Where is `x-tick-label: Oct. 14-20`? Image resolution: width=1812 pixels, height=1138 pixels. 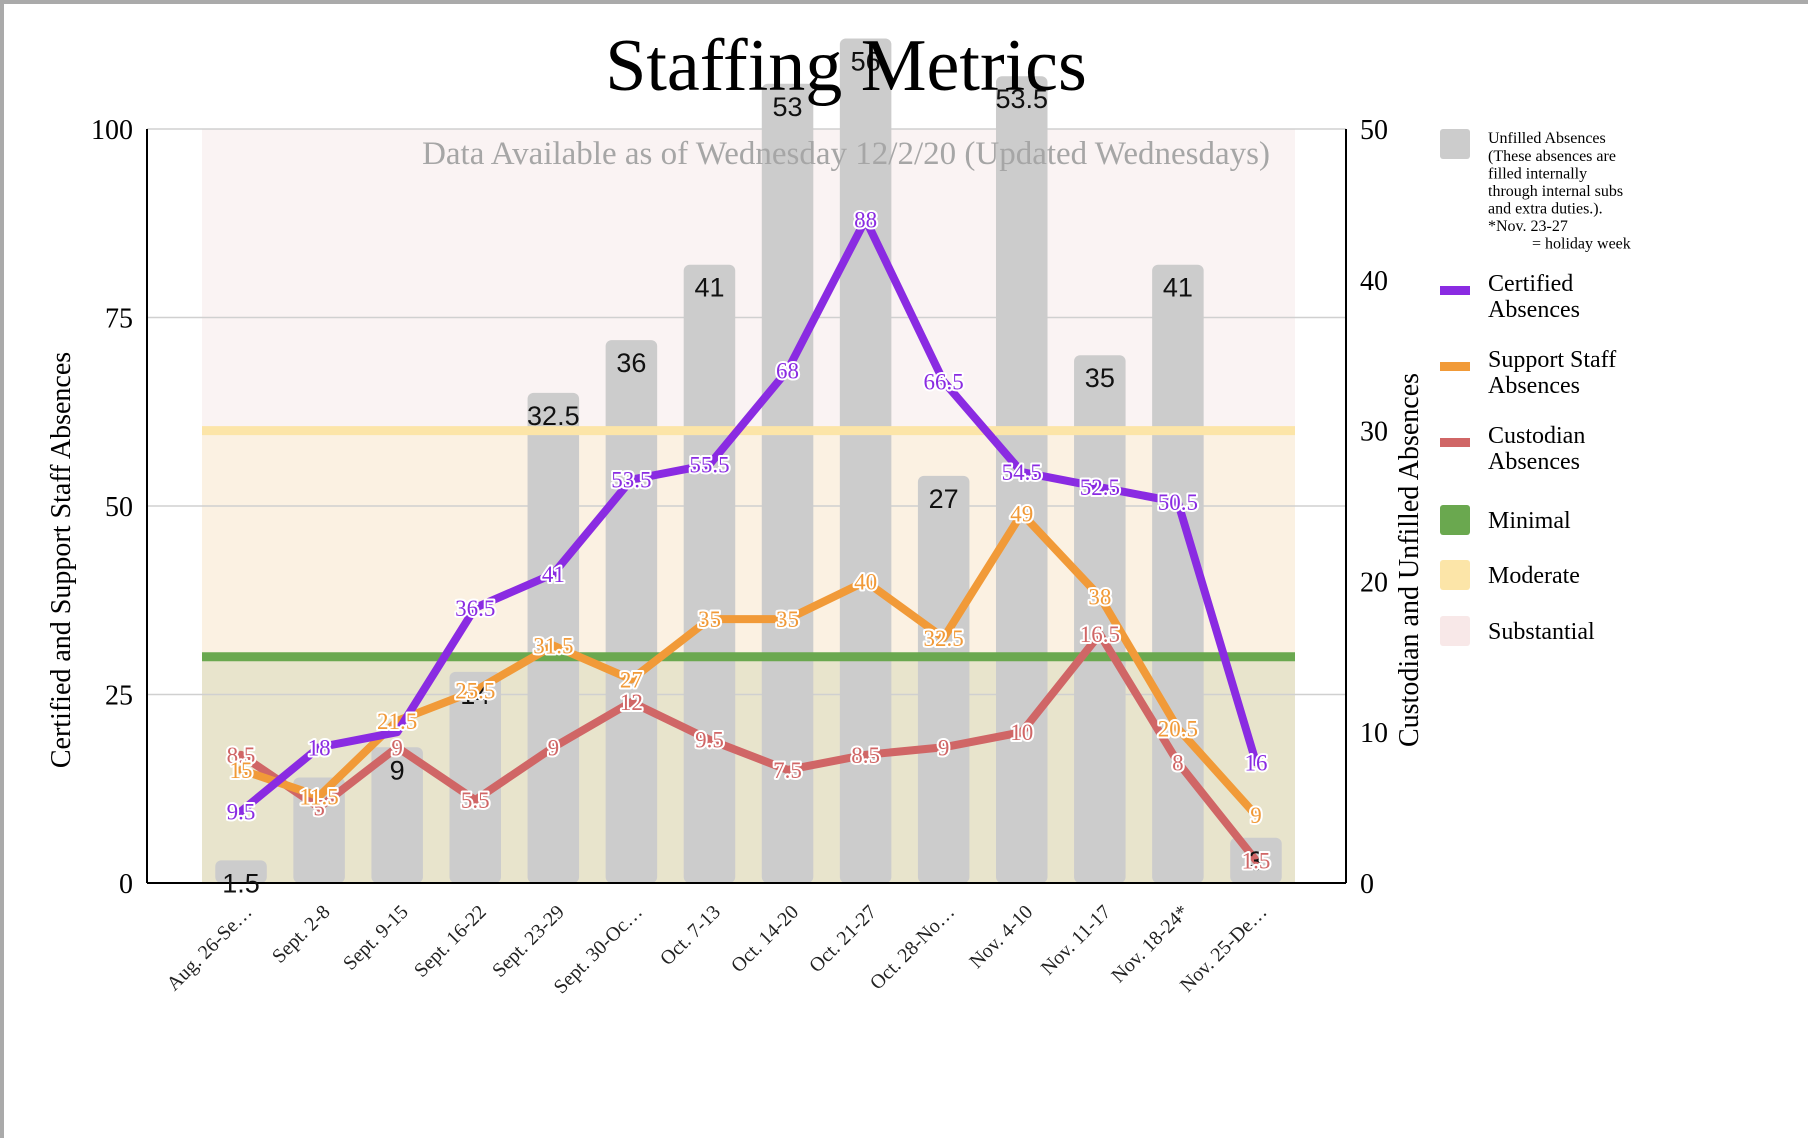 x-tick-label: Oct. 14-20 is located at coordinates (765, 939).